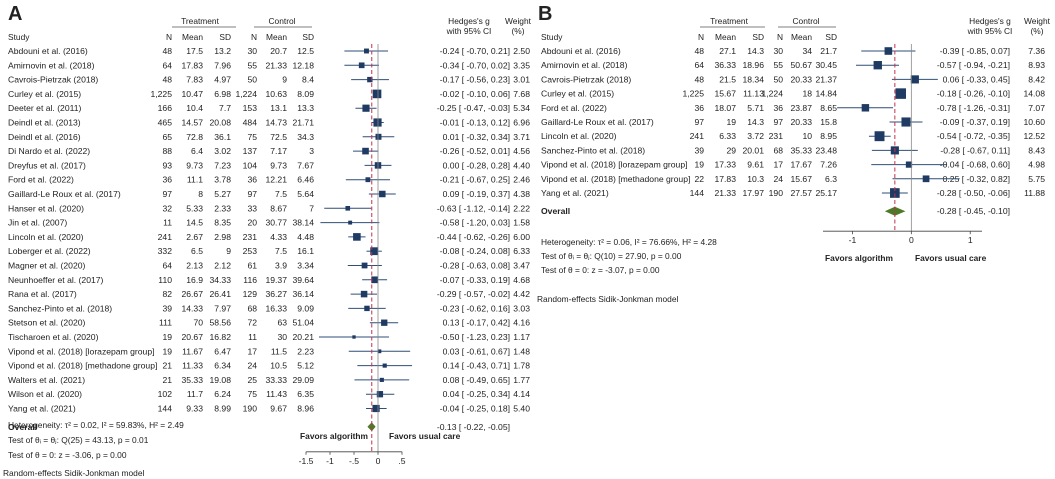 This screenshot has height=479, width=1055. Describe the element at coordinates (973, 108) in the screenshot. I see `panel-b-effect-ci: -0.78 [ -1.26, -0.31]` at that location.